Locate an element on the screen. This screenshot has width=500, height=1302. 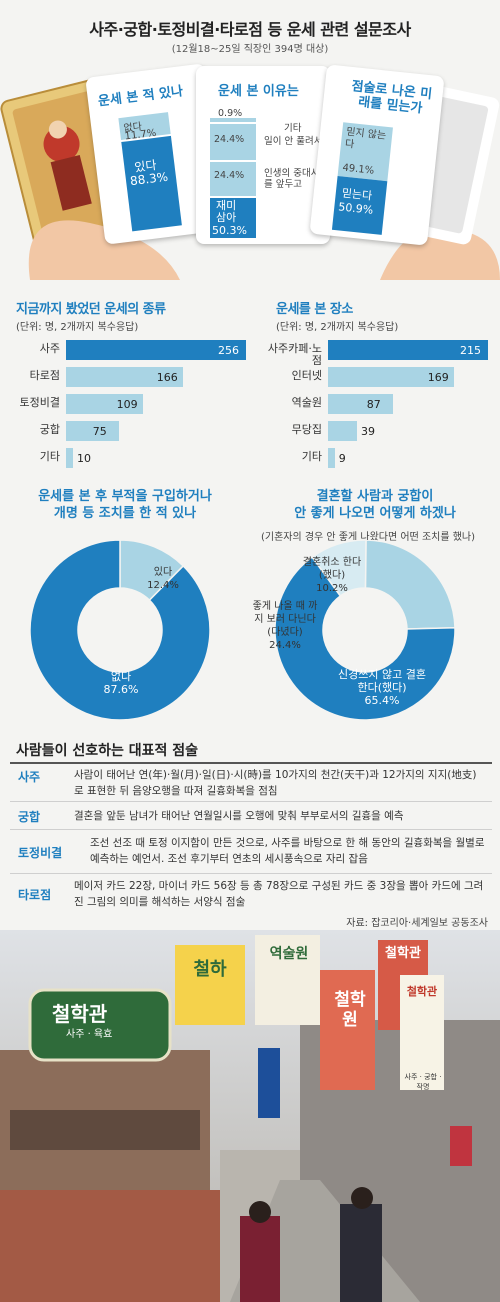
bar-chart-right: 사주카페·노점 215 인터넷 169 역술원 87 무당집 39 기타 9 is located at coordinates (375, 408).